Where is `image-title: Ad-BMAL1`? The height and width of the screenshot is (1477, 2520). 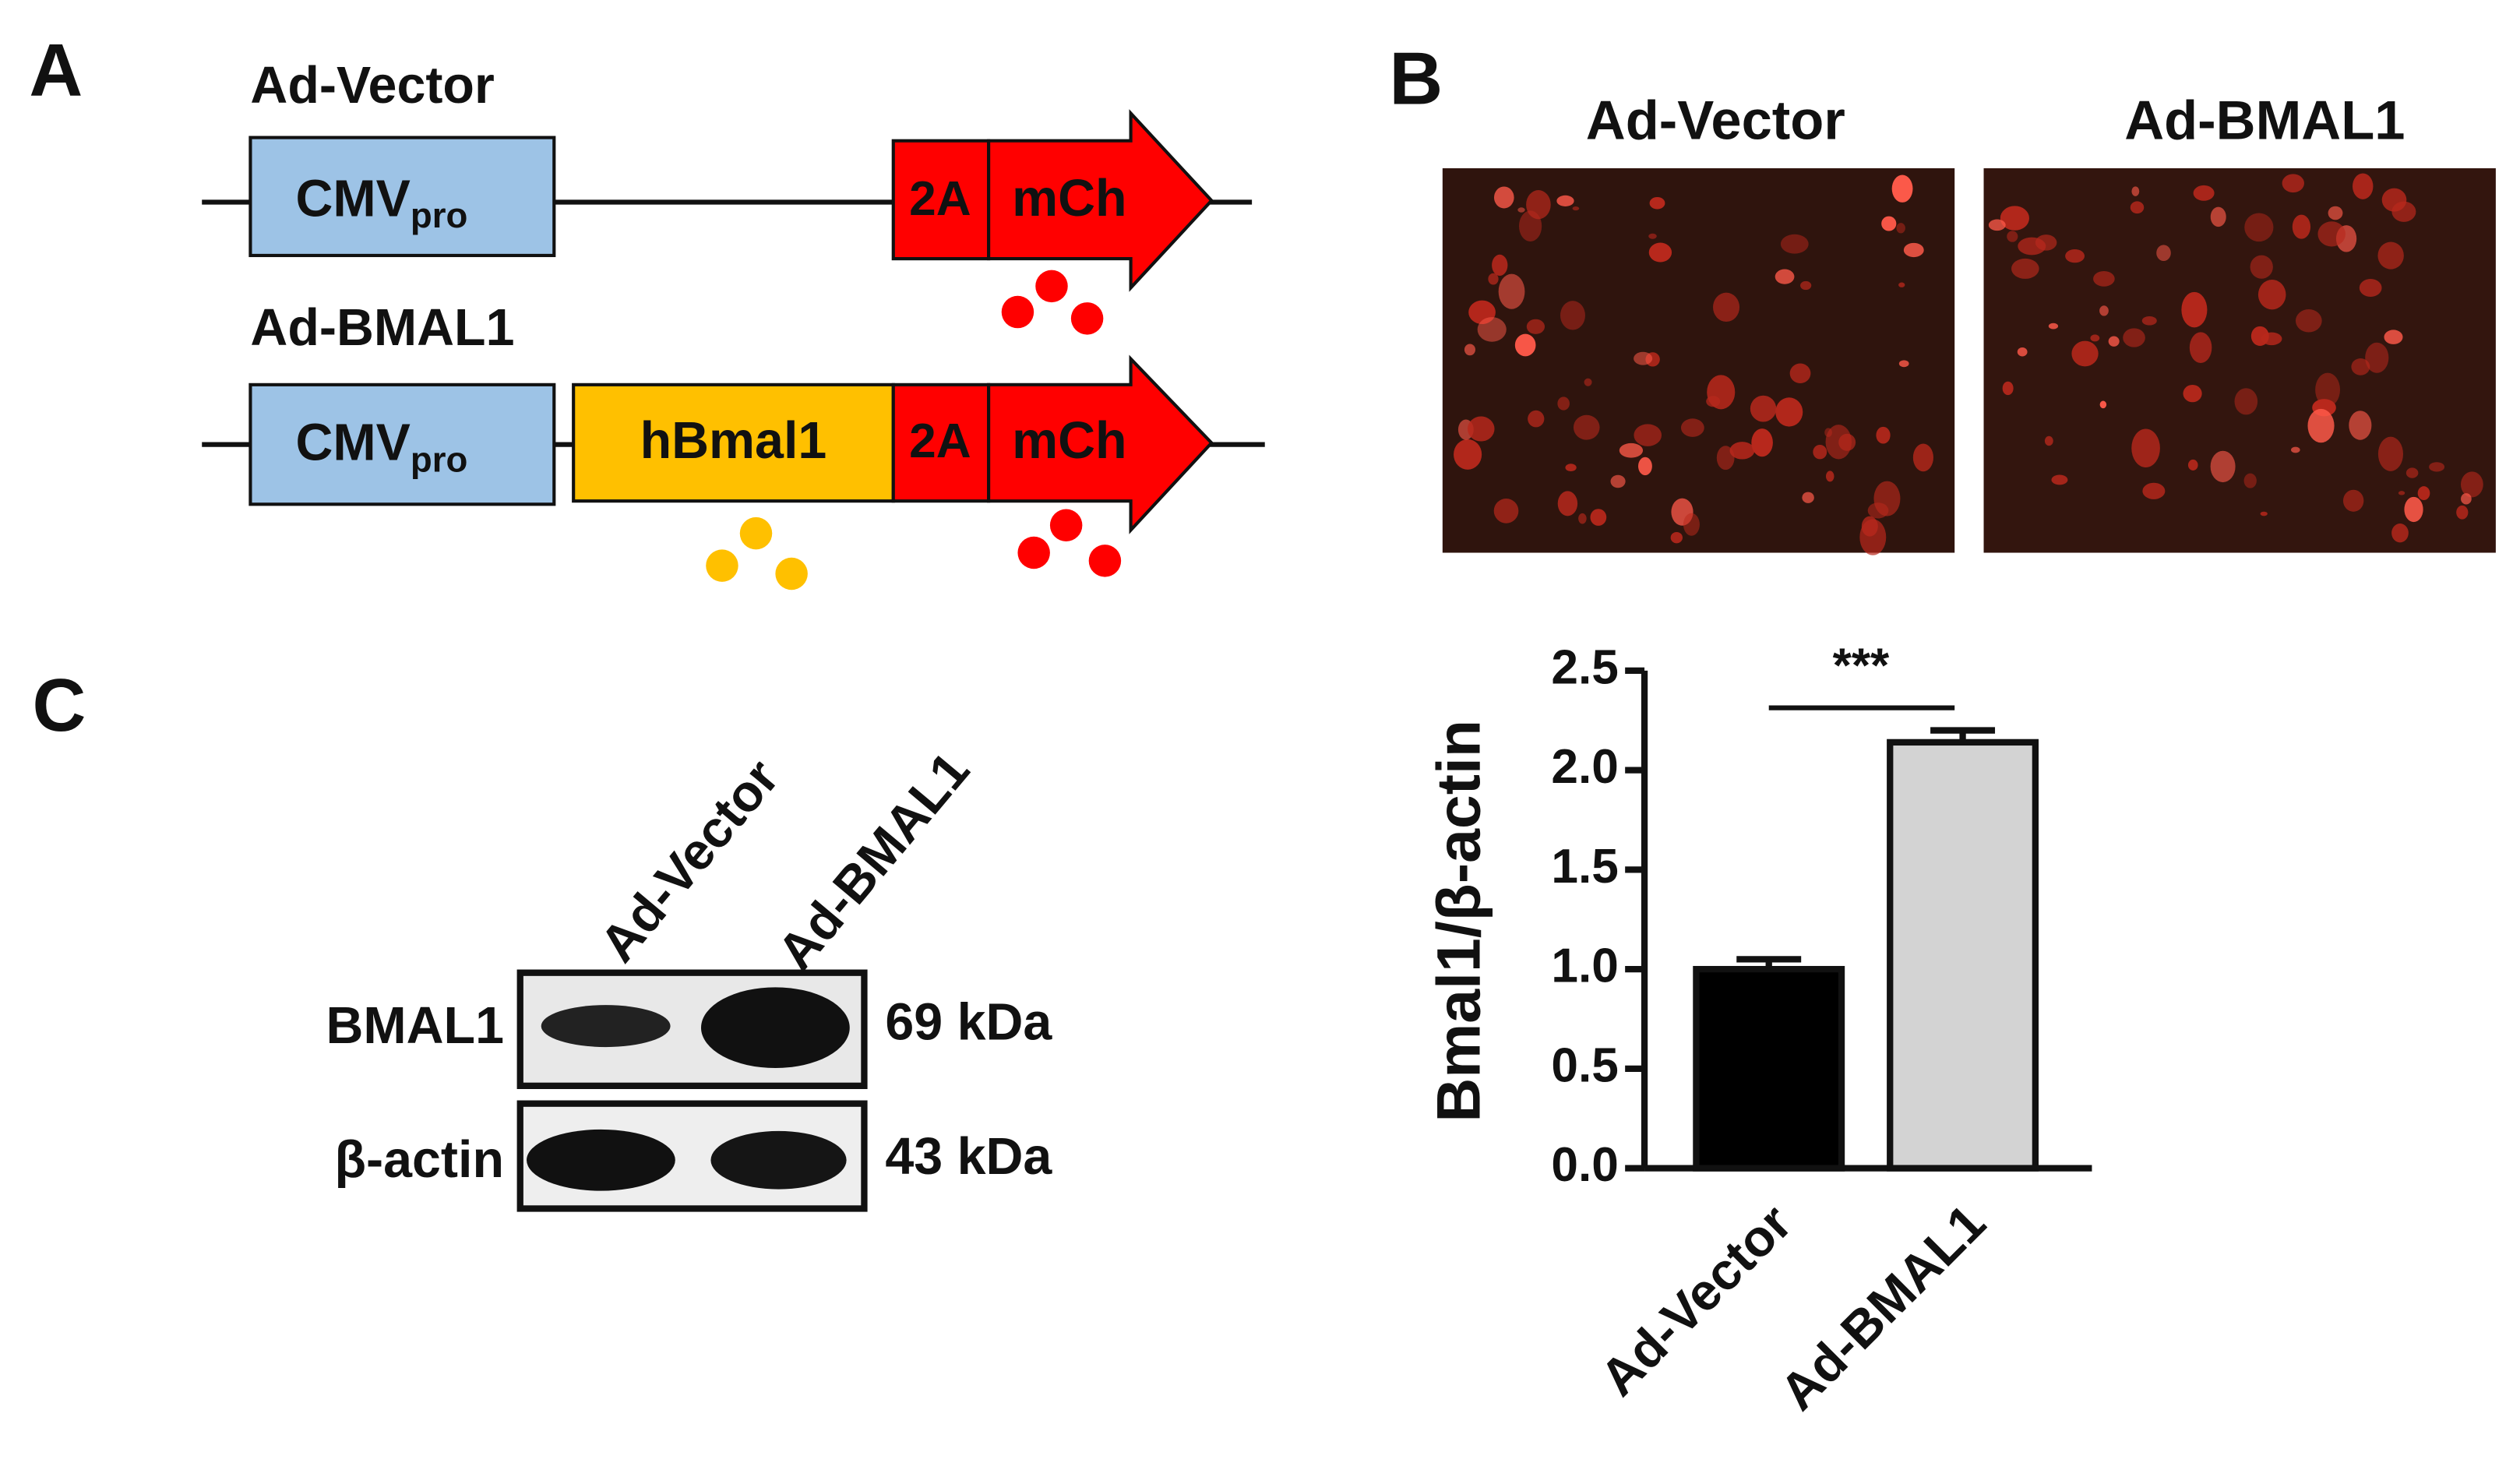 image-title: Ad-BMAL1 is located at coordinates (2265, 120).